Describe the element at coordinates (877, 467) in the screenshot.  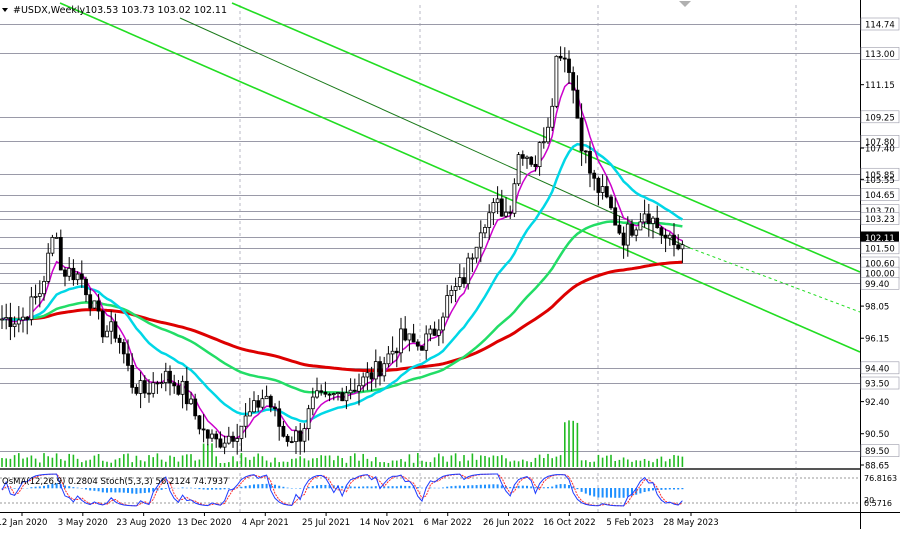
I see `price-label: 88.65` at that location.